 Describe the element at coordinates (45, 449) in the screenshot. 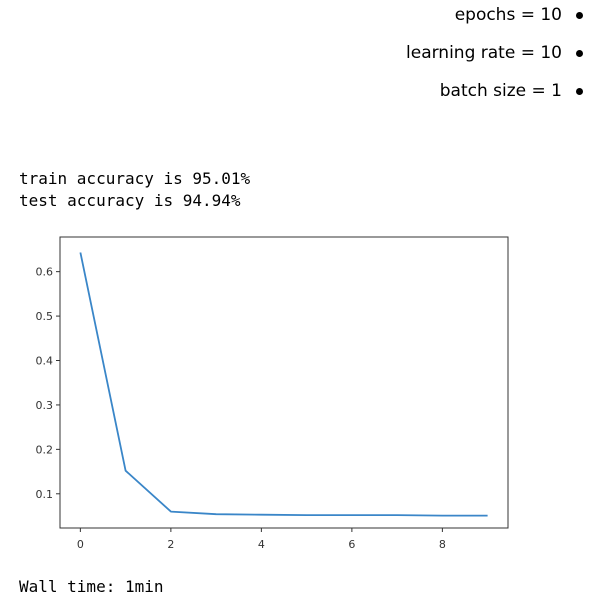

I see `y-tick-label: 0.2` at that location.